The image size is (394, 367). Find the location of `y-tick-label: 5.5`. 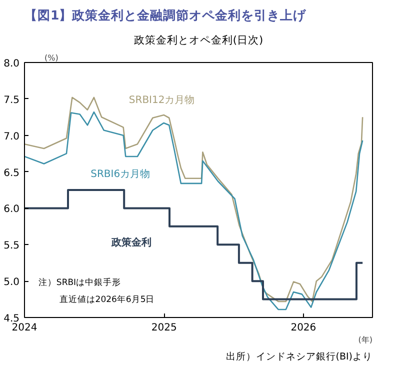

y-tick-label: 5.5 is located at coordinates (12, 246).